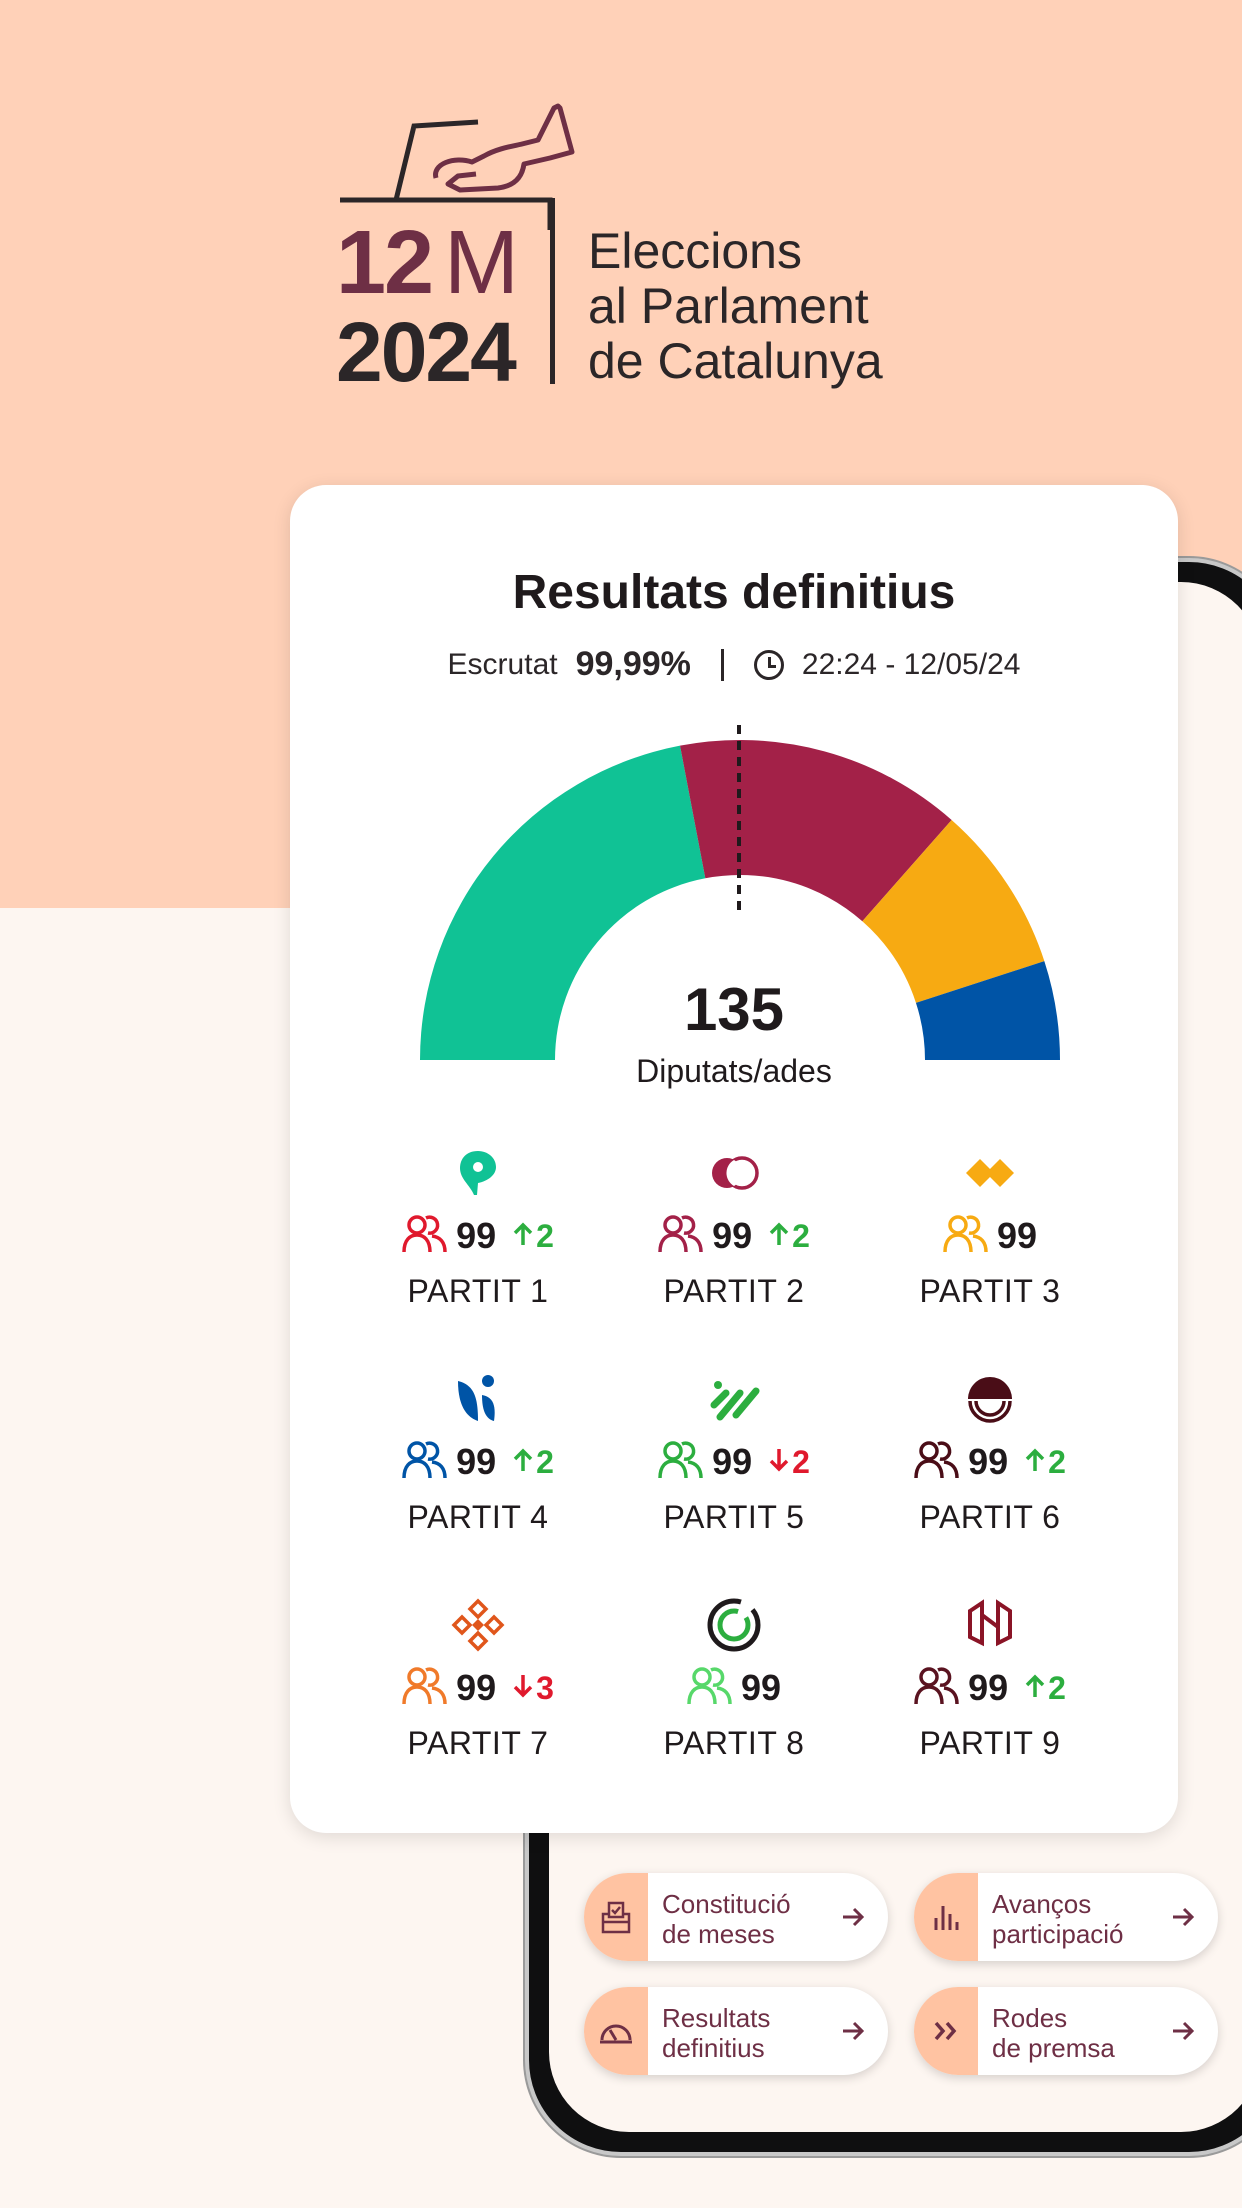  What do you see at coordinates (735, 1173) in the screenshot?
I see `circles-icon` at bounding box center [735, 1173].